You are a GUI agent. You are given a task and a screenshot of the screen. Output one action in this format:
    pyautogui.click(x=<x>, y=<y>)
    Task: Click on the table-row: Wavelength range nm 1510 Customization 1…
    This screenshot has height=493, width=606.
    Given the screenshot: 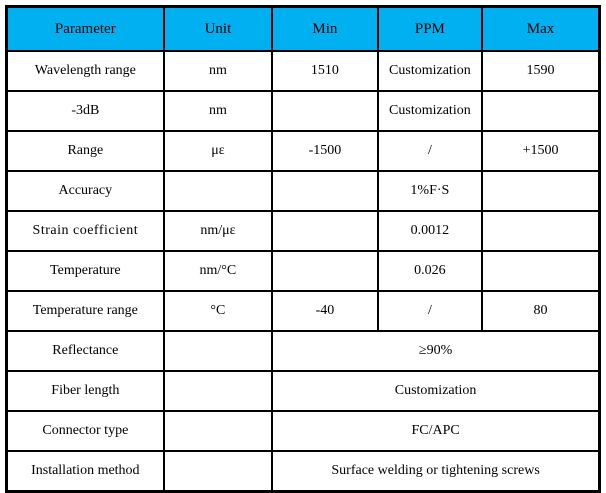 What is the action you would take?
    pyautogui.click(x=303, y=71)
    